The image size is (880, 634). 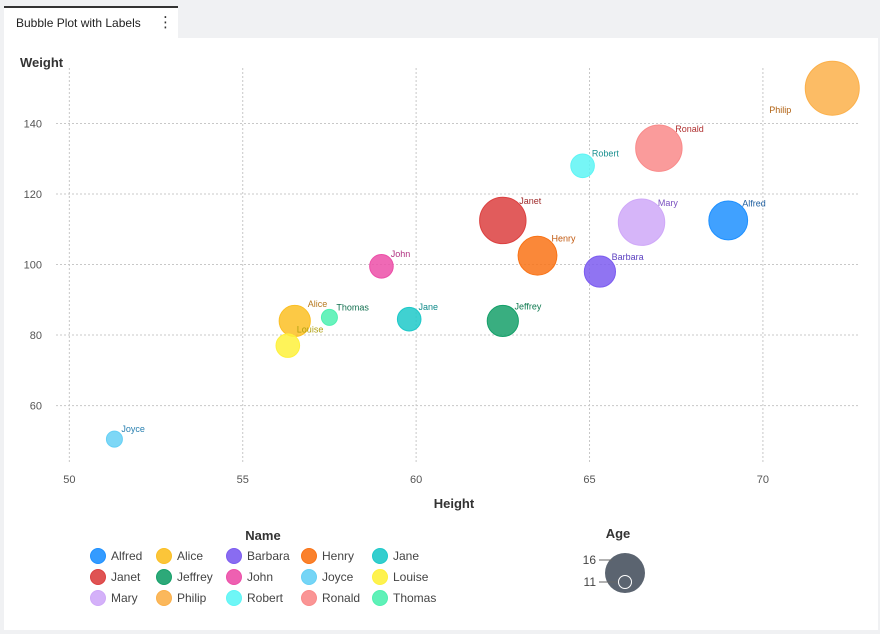 What do you see at coordinates (42, 62) in the screenshot?
I see `y-axis-title: Weight` at bounding box center [42, 62].